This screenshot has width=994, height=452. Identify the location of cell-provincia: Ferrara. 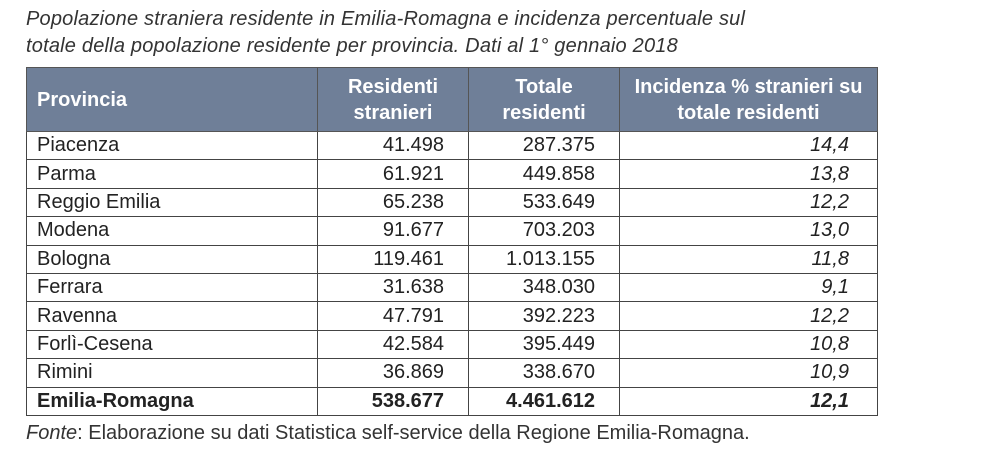
(172, 287).